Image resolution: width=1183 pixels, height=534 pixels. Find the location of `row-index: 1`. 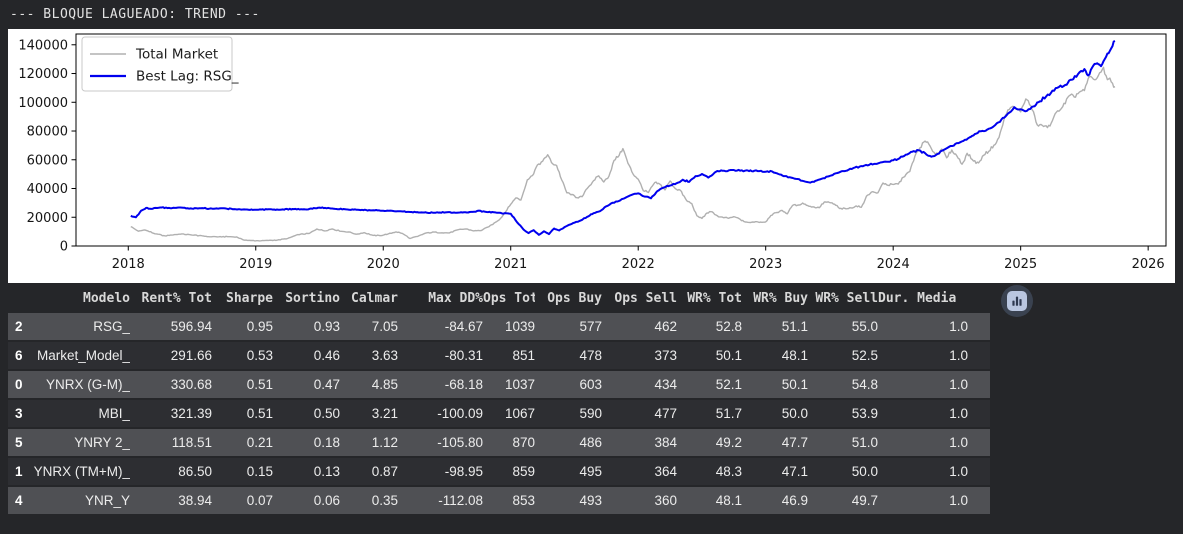

row-index: 1 is located at coordinates (19, 471).